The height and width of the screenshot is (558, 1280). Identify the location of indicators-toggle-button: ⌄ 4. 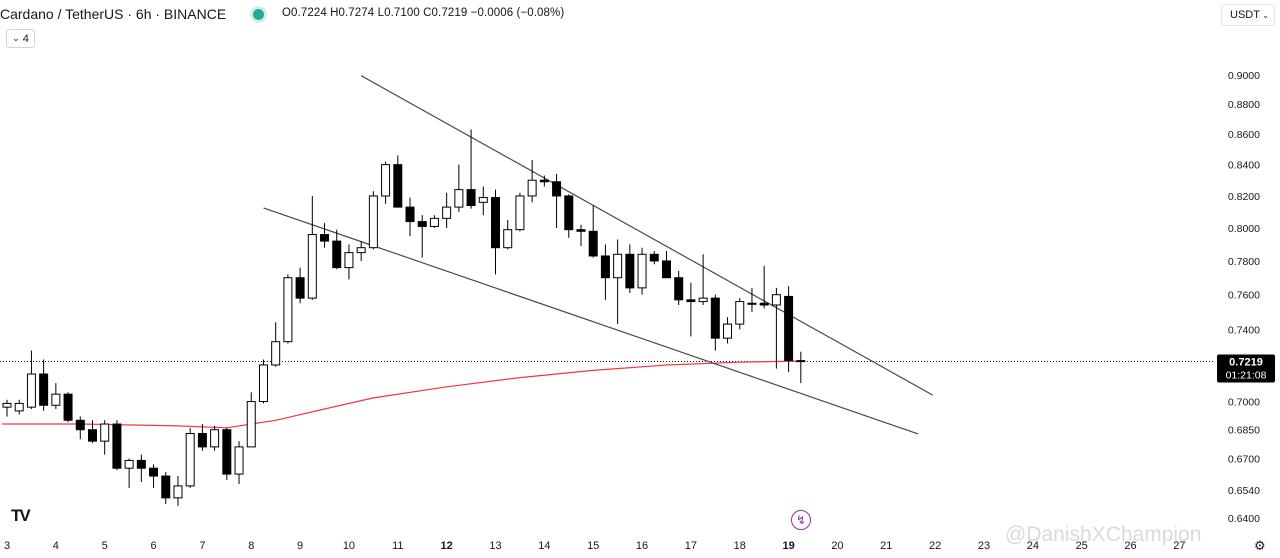
(20, 38).